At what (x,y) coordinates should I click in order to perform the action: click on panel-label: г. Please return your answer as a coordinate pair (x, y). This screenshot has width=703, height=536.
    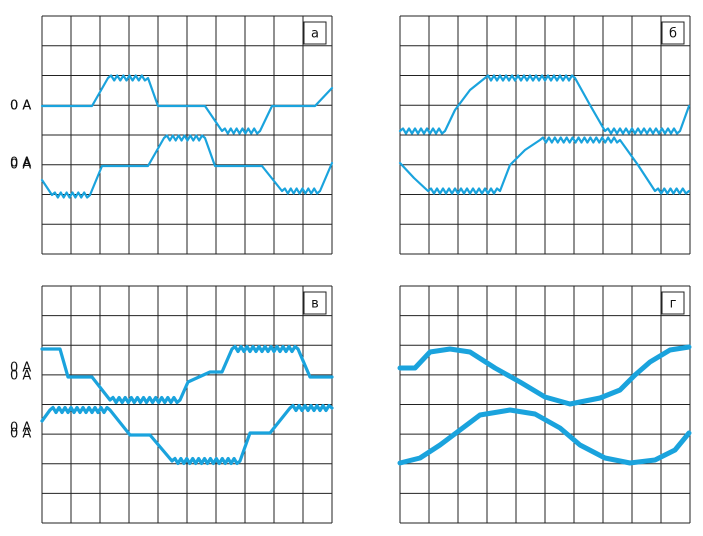
    Looking at the image, I should click on (673, 304).